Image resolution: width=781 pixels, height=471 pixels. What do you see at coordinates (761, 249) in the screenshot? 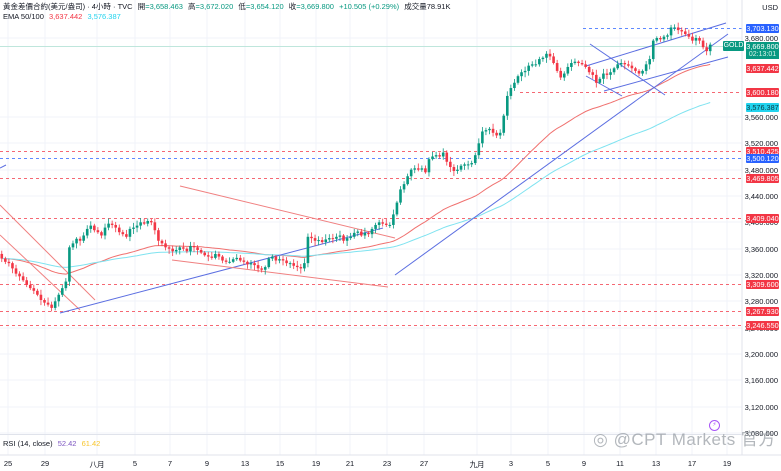
I see `price-tick-label: 3,360.000` at bounding box center [761, 249].